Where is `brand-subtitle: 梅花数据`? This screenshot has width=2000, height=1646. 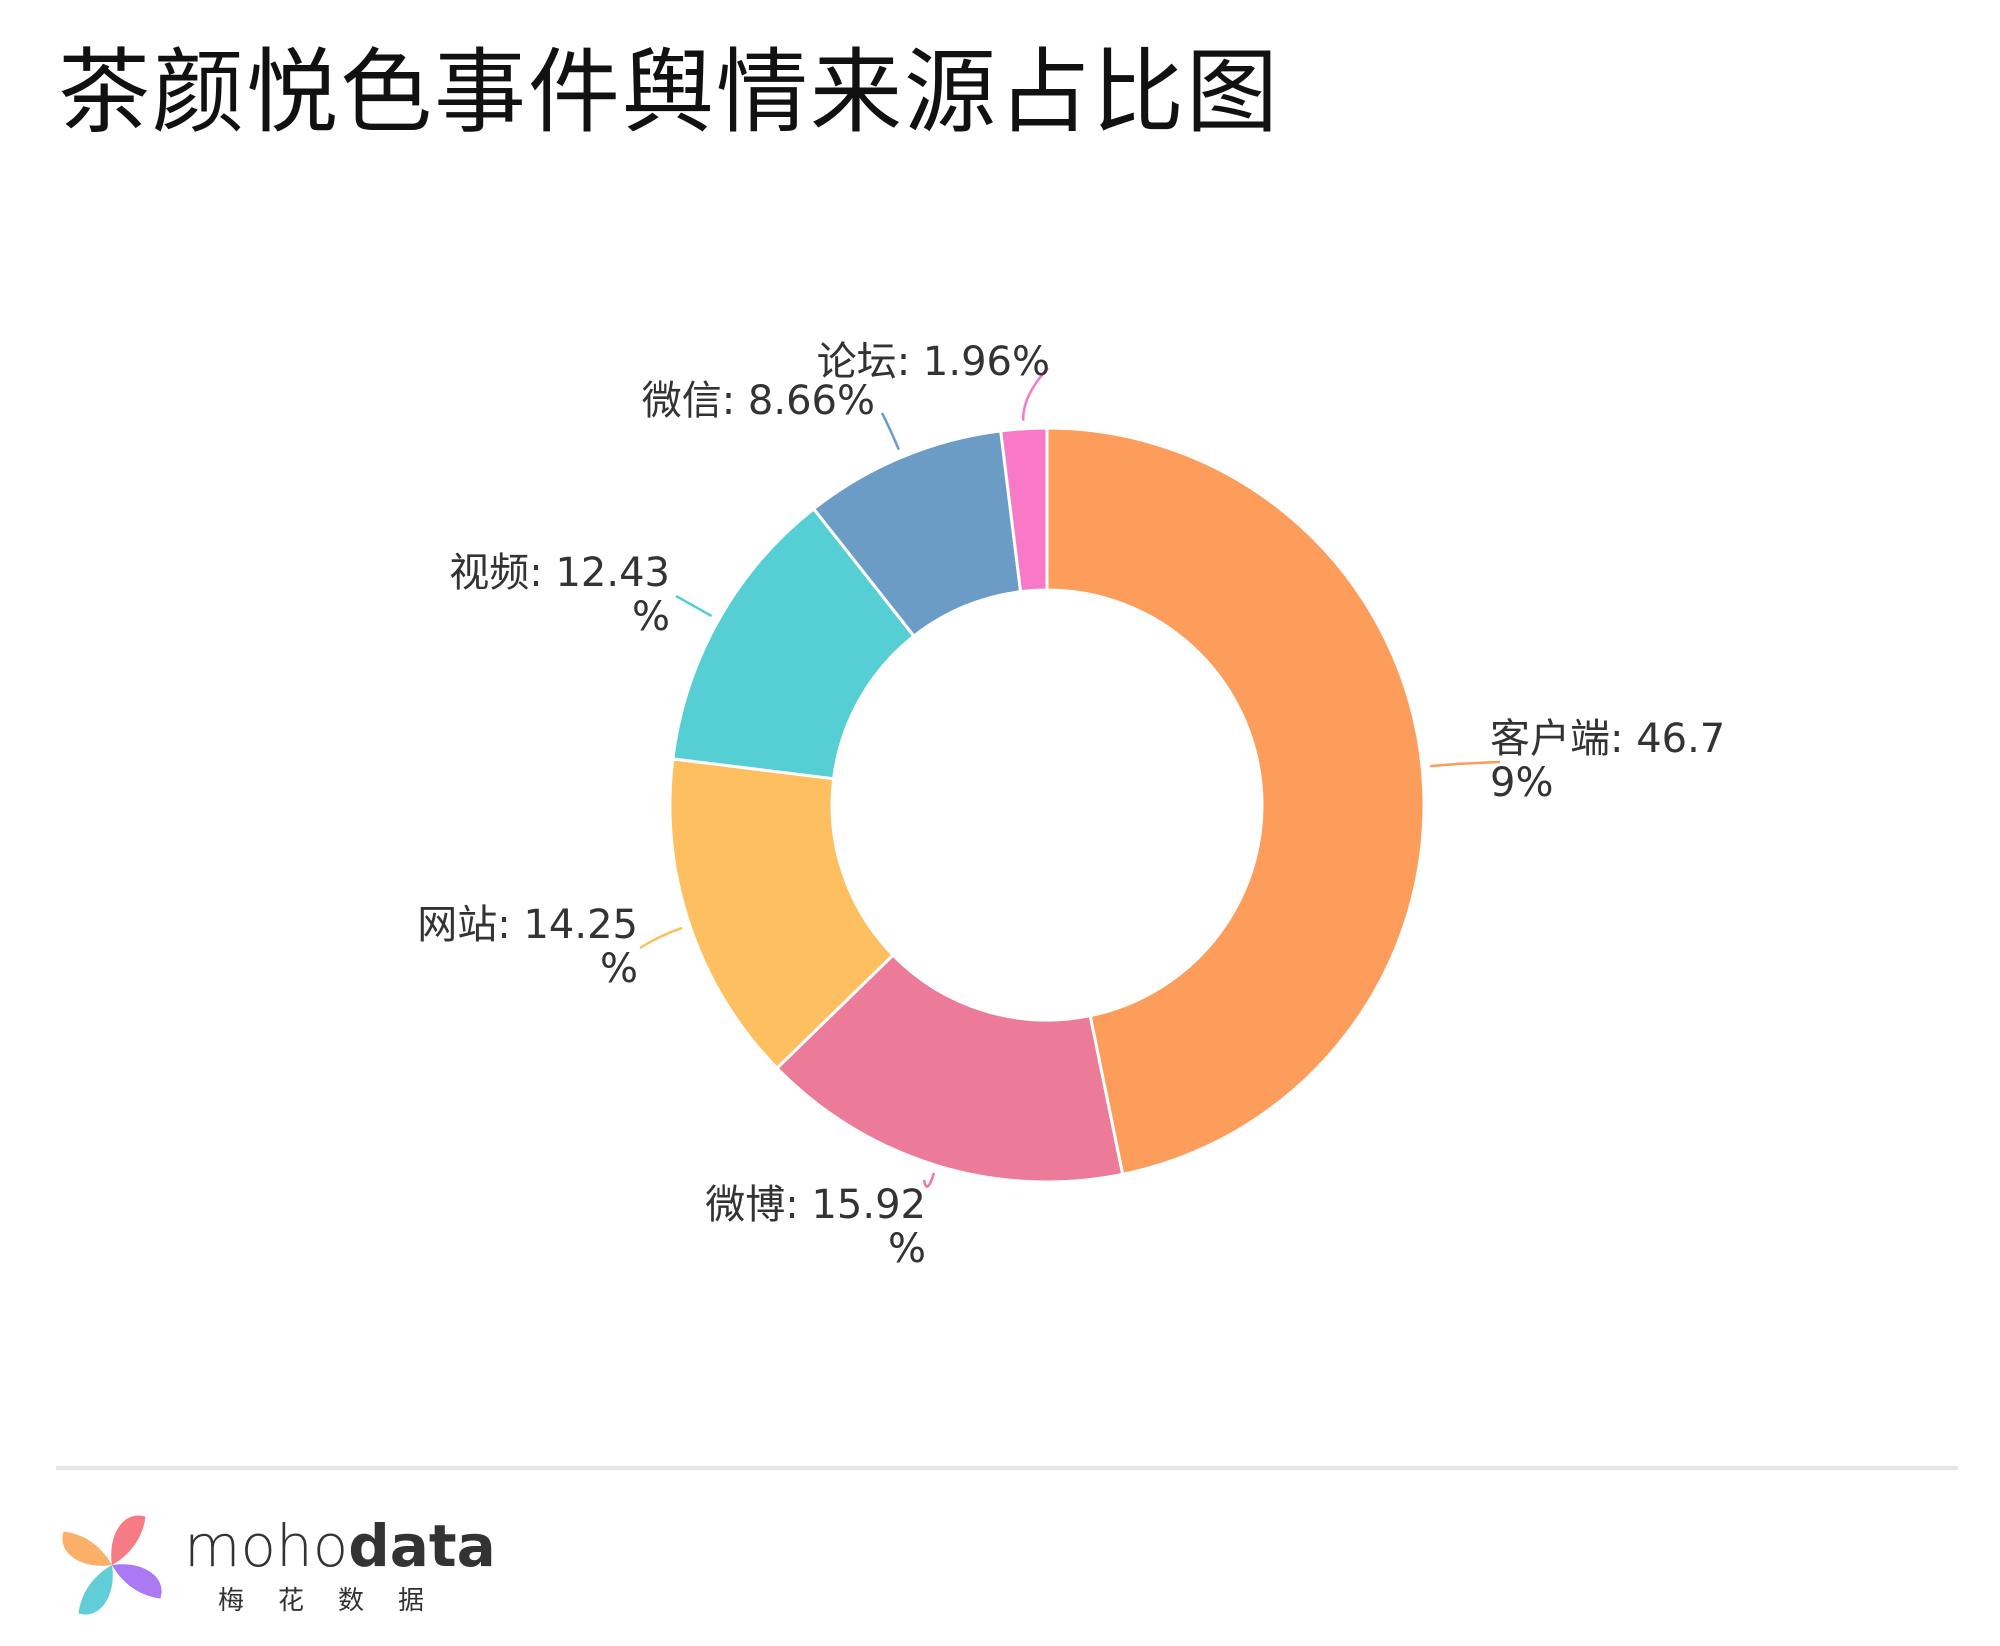
brand-subtitle: 梅花数据 is located at coordinates (338, 1601).